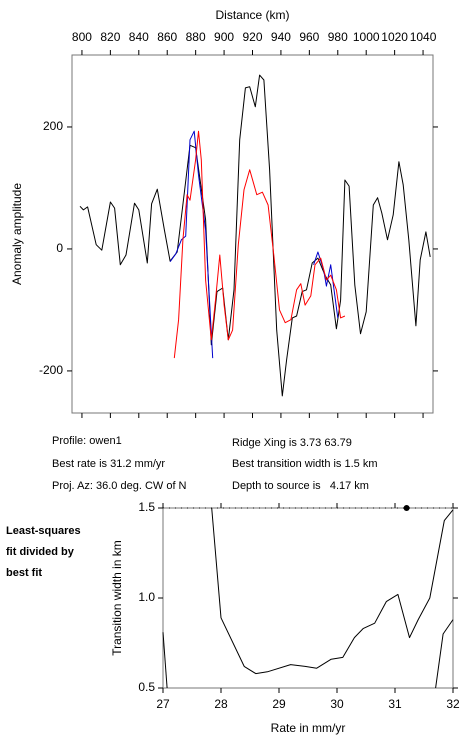 This screenshot has height=750, width=467. I want to click on x-tick-label: 1020, so click(394, 37).